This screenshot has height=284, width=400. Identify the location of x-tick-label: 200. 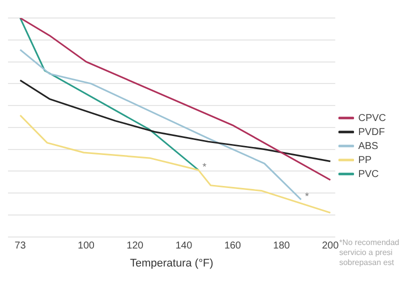
(331, 246).